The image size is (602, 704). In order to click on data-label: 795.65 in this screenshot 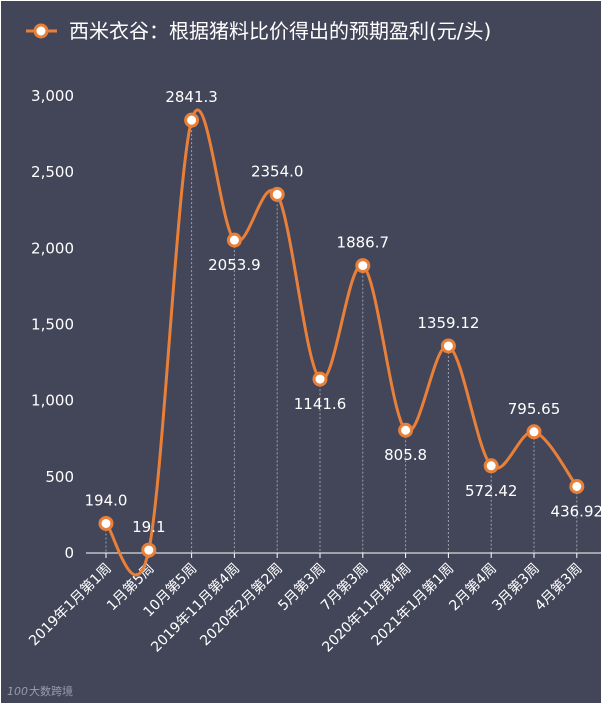, I will do `click(534, 409)`.